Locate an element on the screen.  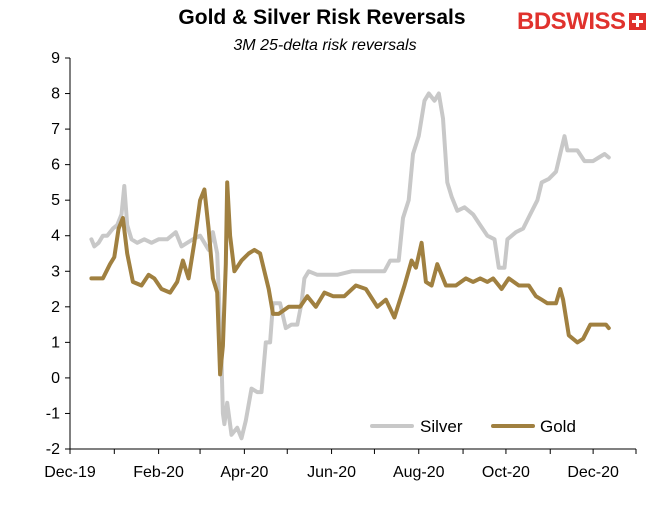
y-tick-label: 1 is located at coordinates (55, 342).